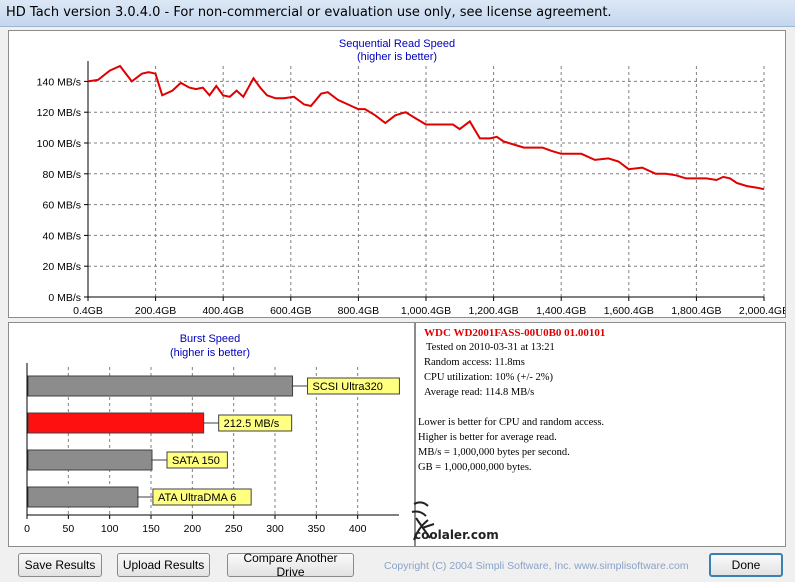  Describe the element at coordinates (488, 377) in the screenshot. I see `cpu-utilization: CPU utilization: 10% (+/- 2%)` at that location.